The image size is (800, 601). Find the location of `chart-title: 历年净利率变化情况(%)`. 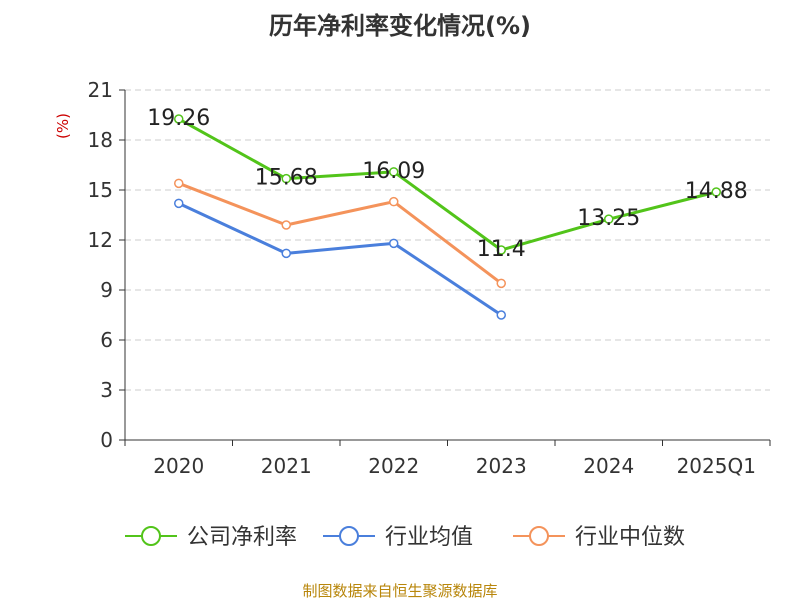

chart-title: 历年净利率变化情况(%) is located at coordinates (400, 26).